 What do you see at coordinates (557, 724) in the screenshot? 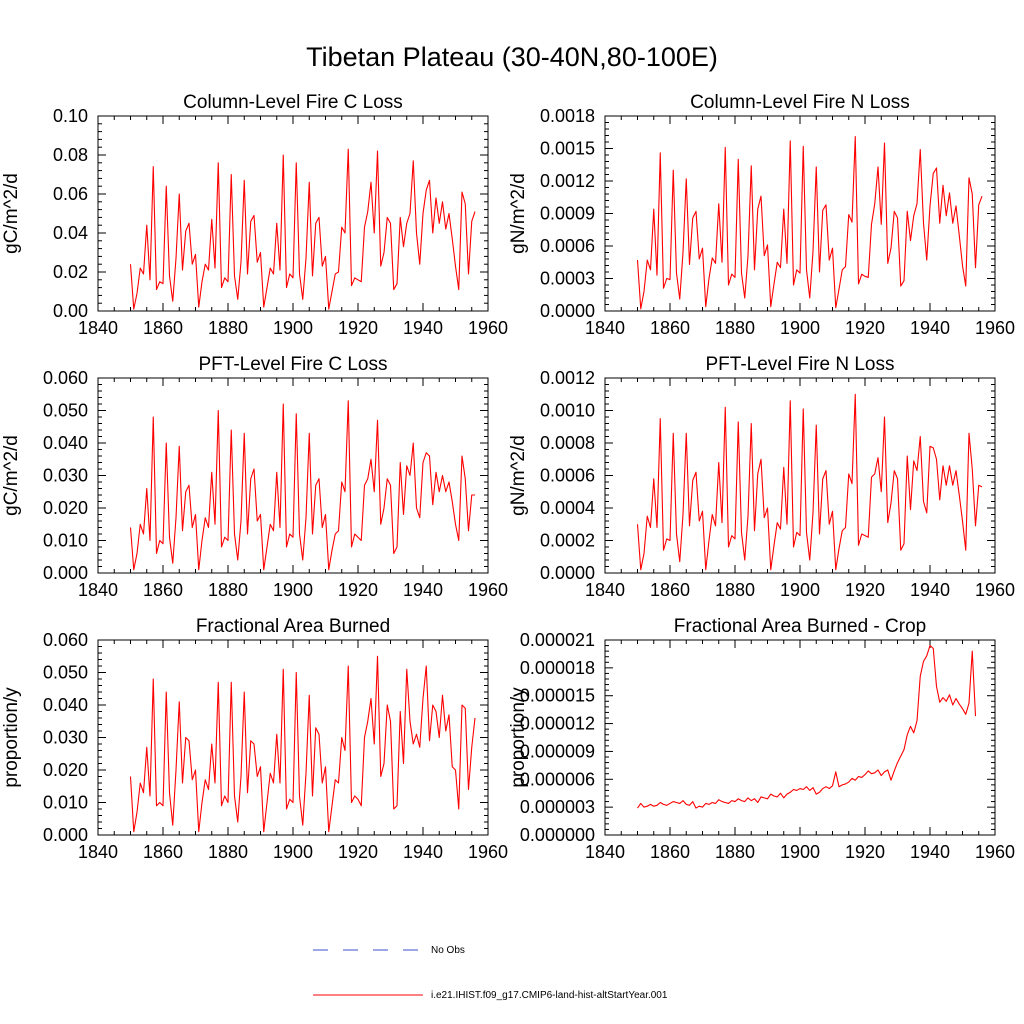
I see `y-tick-label: 0.000012` at bounding box center [557, 724].